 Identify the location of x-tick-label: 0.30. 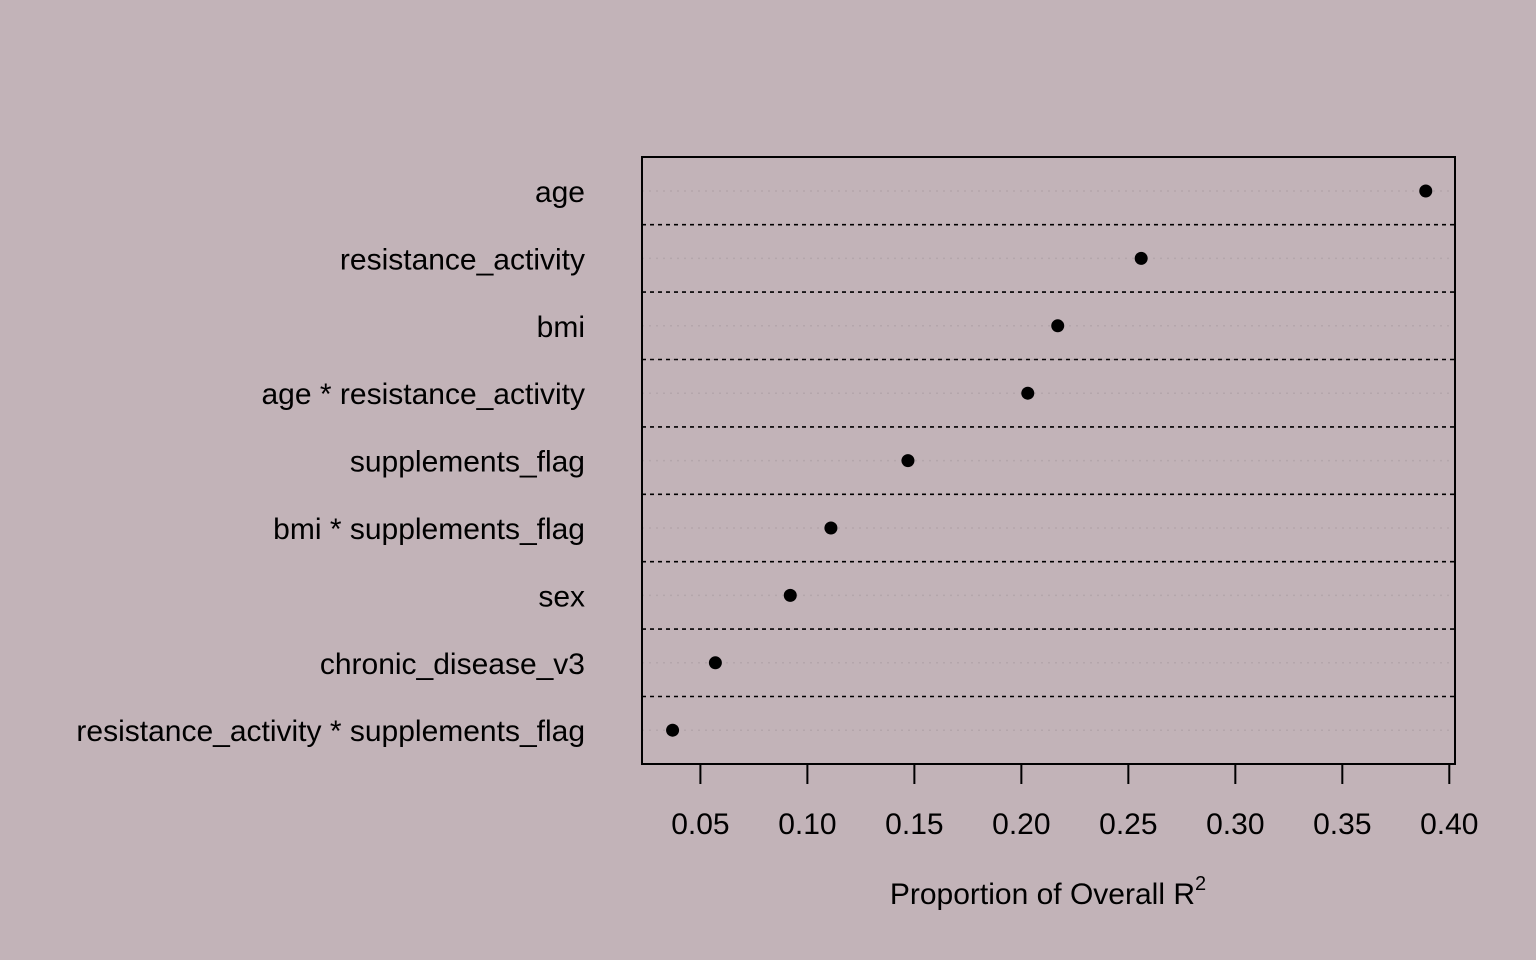
(1235, 824).